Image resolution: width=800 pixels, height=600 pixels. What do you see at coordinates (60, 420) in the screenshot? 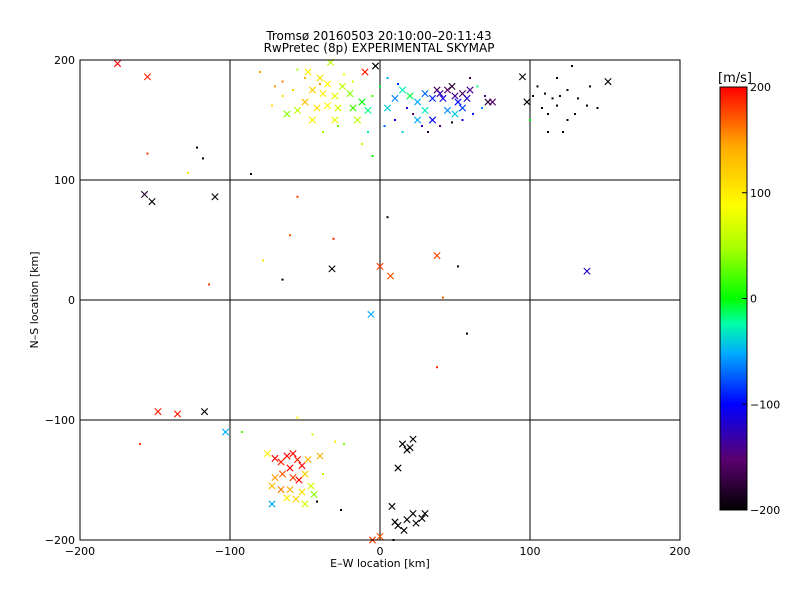
I see `y-tick-label: −100` at bounding box center [60, 420].